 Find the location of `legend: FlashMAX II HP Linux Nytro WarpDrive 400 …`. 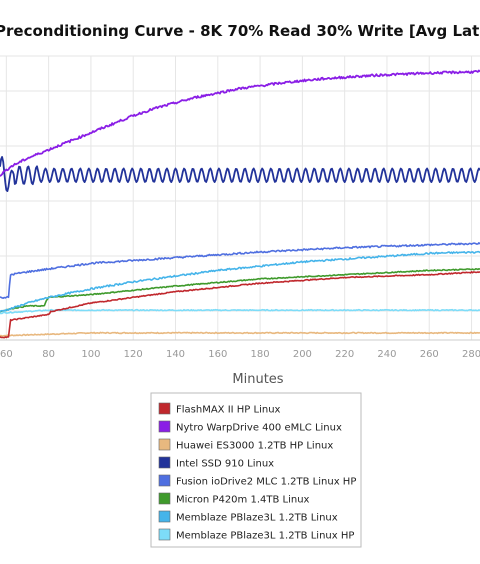

legend: FlashMAX II HP Linux Nytro WarpDrive 400 … is located at coordinates (256, 470).